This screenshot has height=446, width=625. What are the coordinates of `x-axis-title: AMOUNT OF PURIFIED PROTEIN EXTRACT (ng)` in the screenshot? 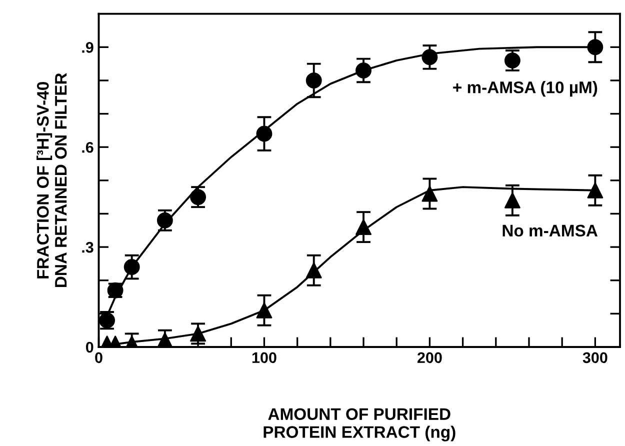 It's located at (360, 425).